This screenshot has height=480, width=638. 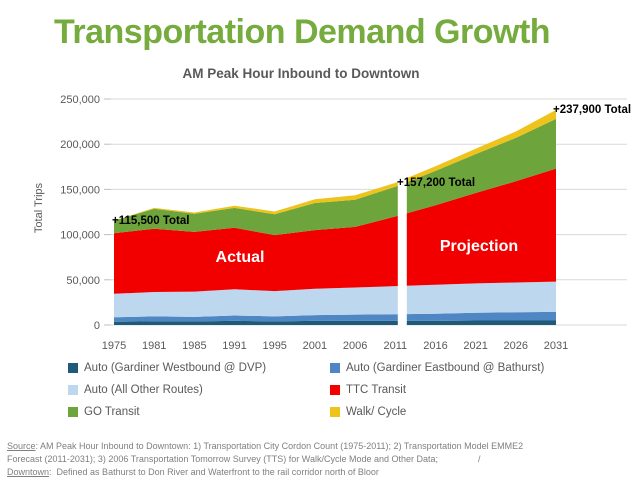 What do you see at coordinates (445, 367) in the screenshot?
I see `legend-label: Auto (Gardiner Eastbound @ Bathurst)` at bounding box center [445, 367].